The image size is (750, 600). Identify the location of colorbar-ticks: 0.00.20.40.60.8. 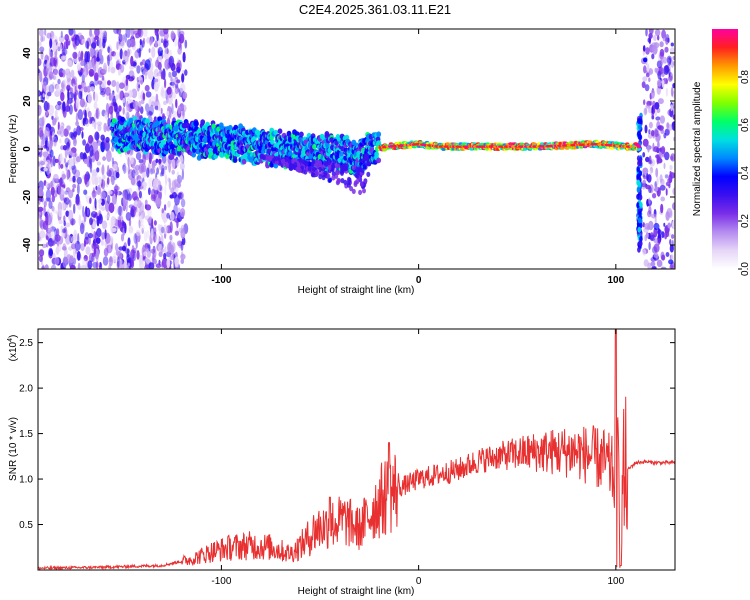
(744, 173).